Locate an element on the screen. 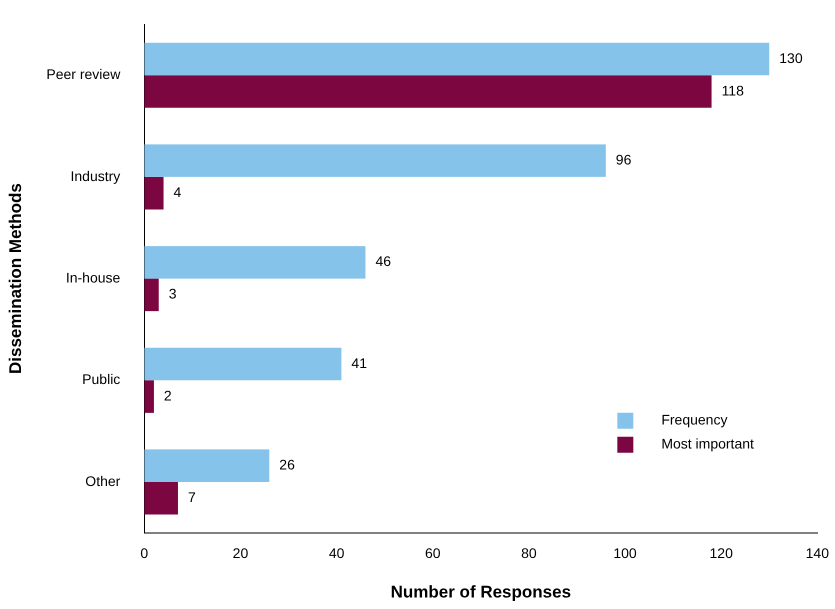  x-tick-label: 20 is located at coordinates (240, 553).